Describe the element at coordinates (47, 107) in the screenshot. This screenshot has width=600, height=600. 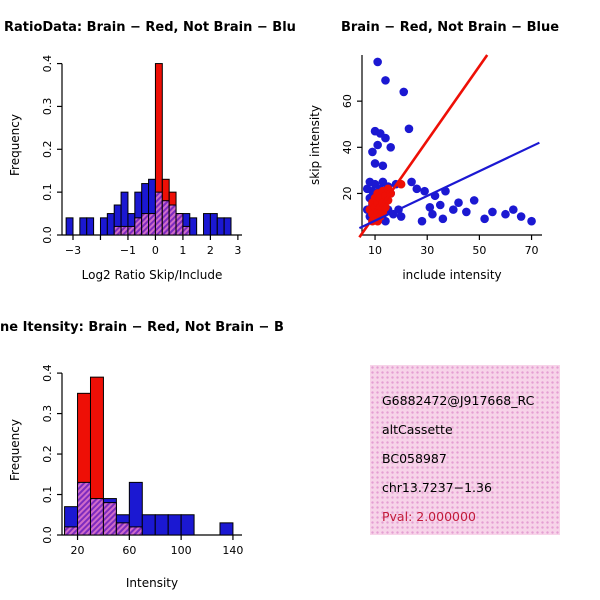
I see `y-tick-label: 0.3` at that location.